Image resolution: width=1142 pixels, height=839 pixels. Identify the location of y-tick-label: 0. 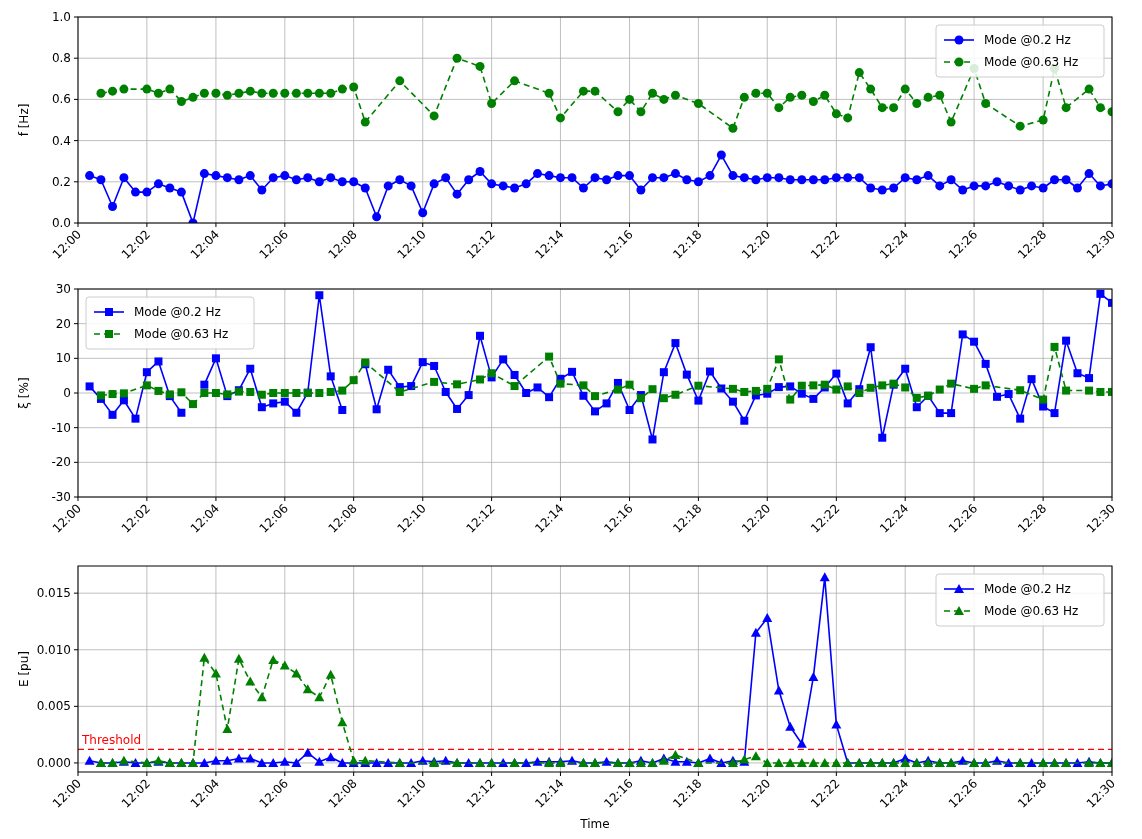
(67, 393).